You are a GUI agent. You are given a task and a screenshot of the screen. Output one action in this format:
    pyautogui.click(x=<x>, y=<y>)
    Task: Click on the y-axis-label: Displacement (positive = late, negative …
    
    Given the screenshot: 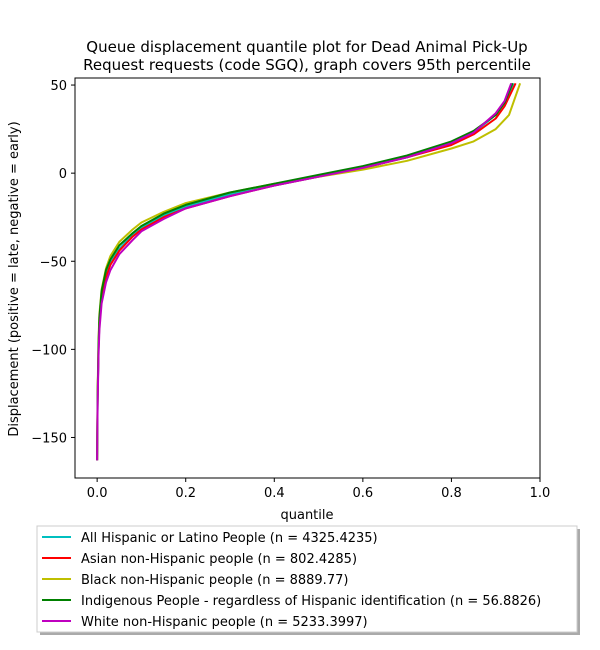 What is the action you would take?
    pyautogui.click(x=14, y=278)
    